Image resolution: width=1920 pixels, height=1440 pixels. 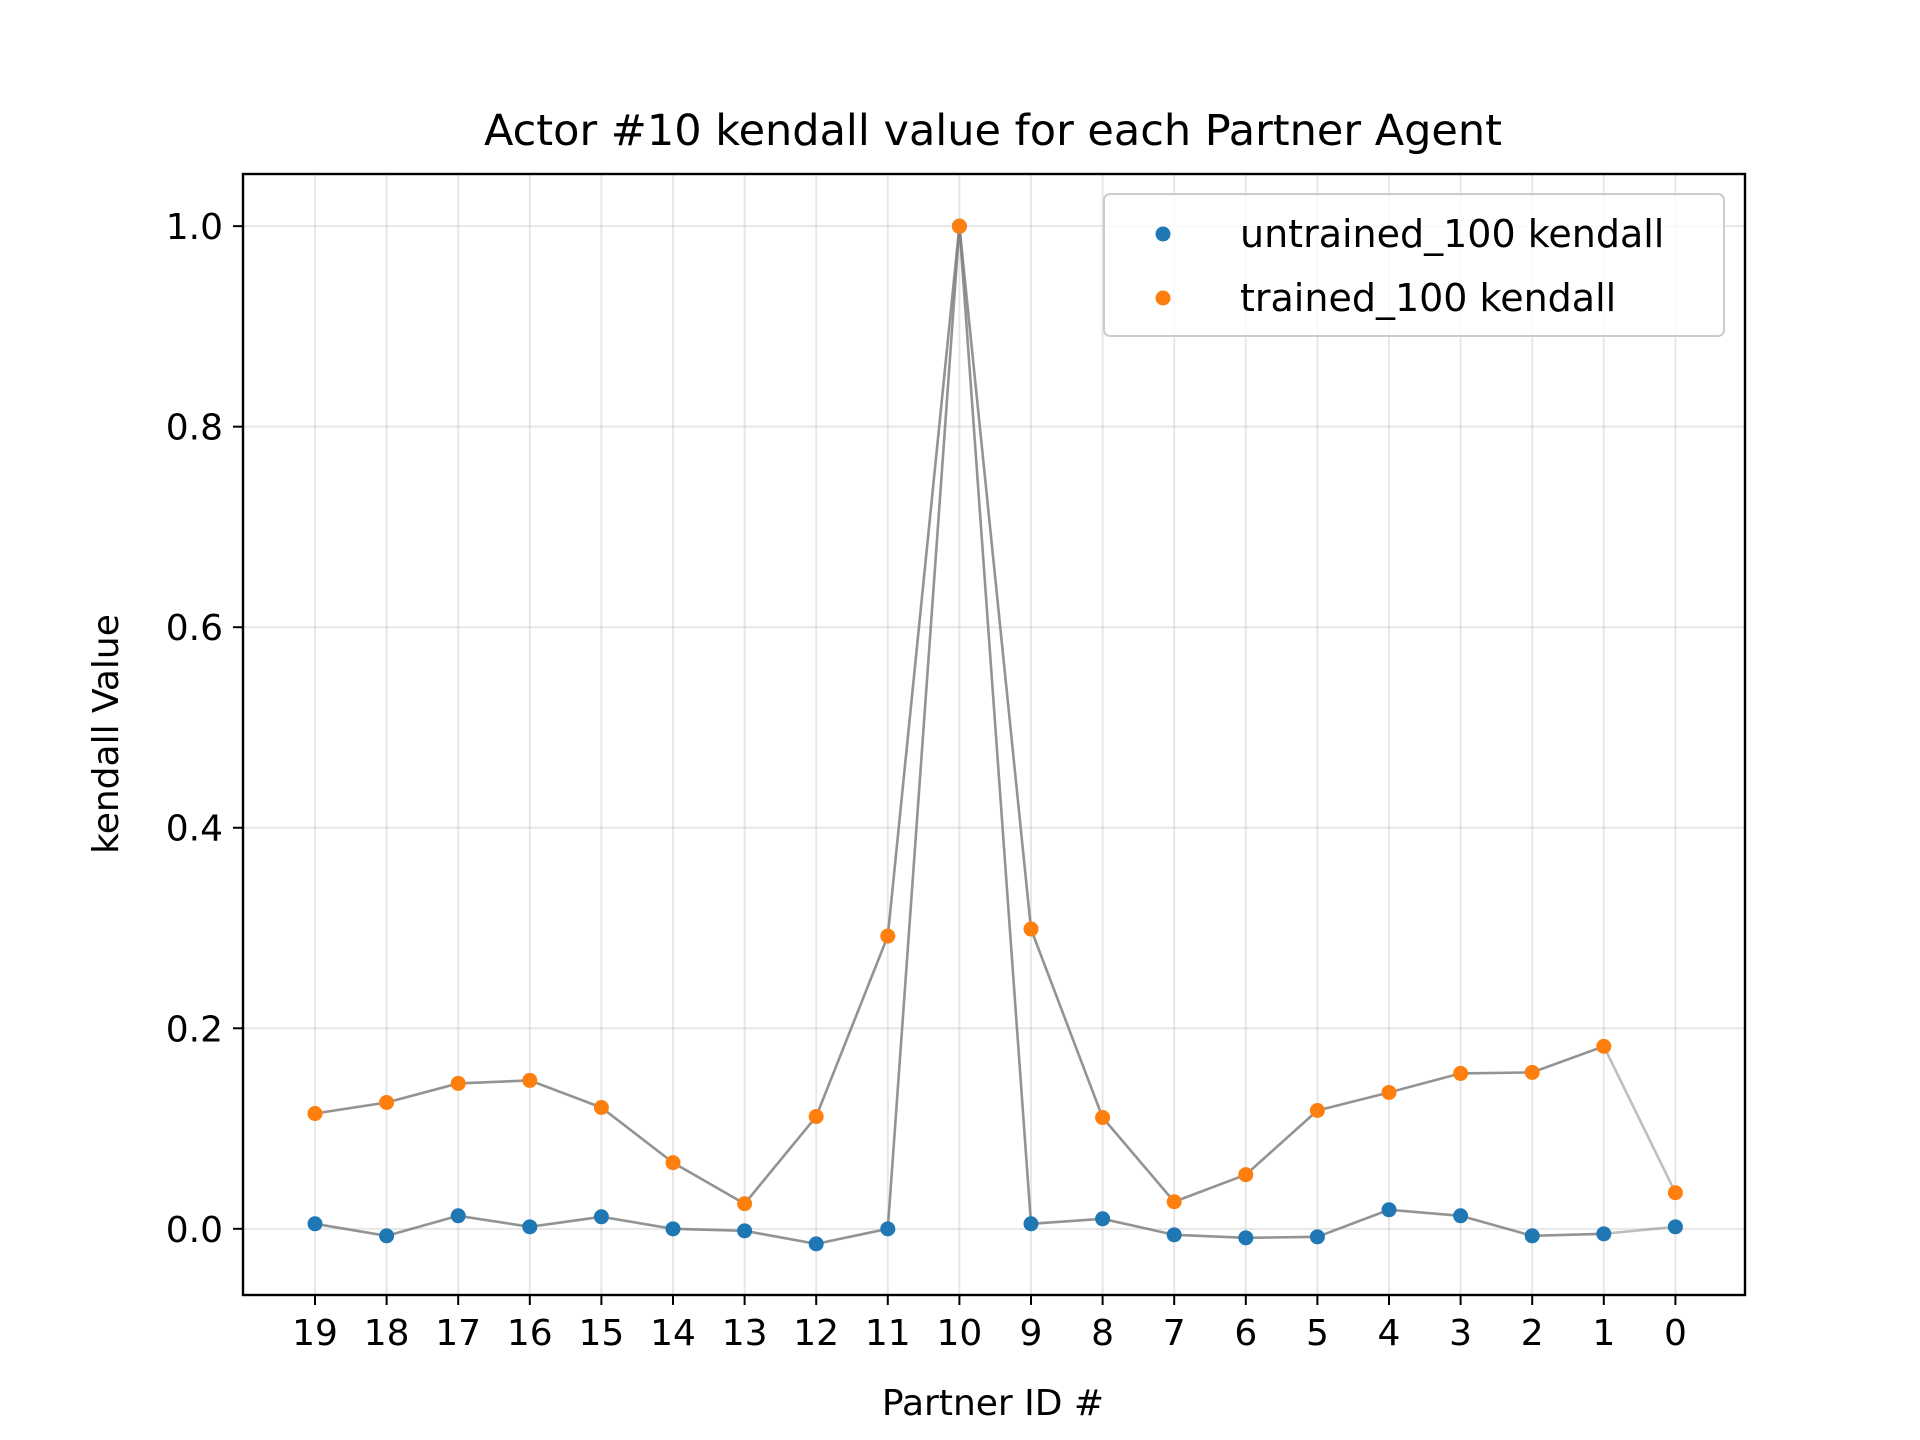 I want to click on legend-box, so click(x=1414, y=265).